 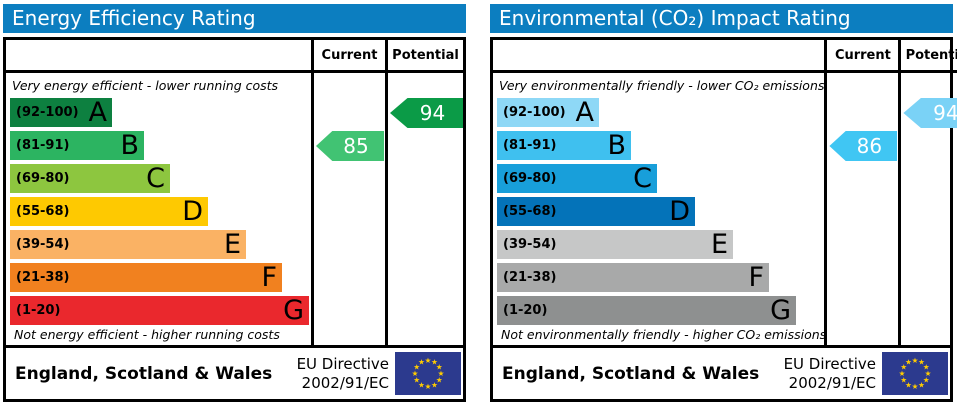 I want to click on current-column: 86, so click(x=861, y=209).